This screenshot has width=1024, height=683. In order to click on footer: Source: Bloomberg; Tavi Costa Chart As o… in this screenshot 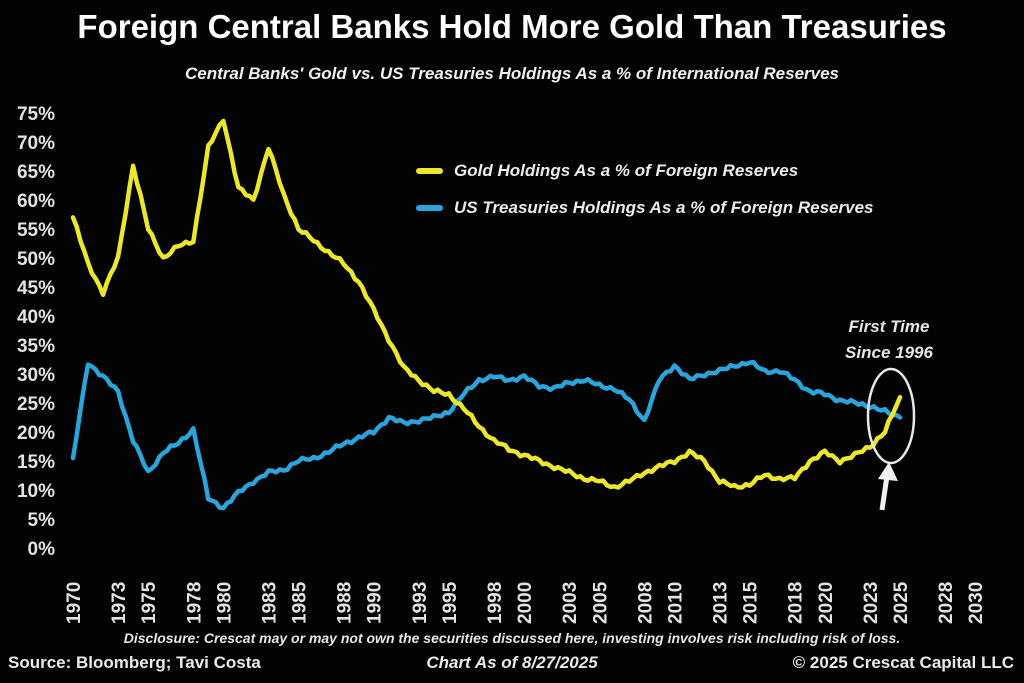, I will do `click(512, 665)`.